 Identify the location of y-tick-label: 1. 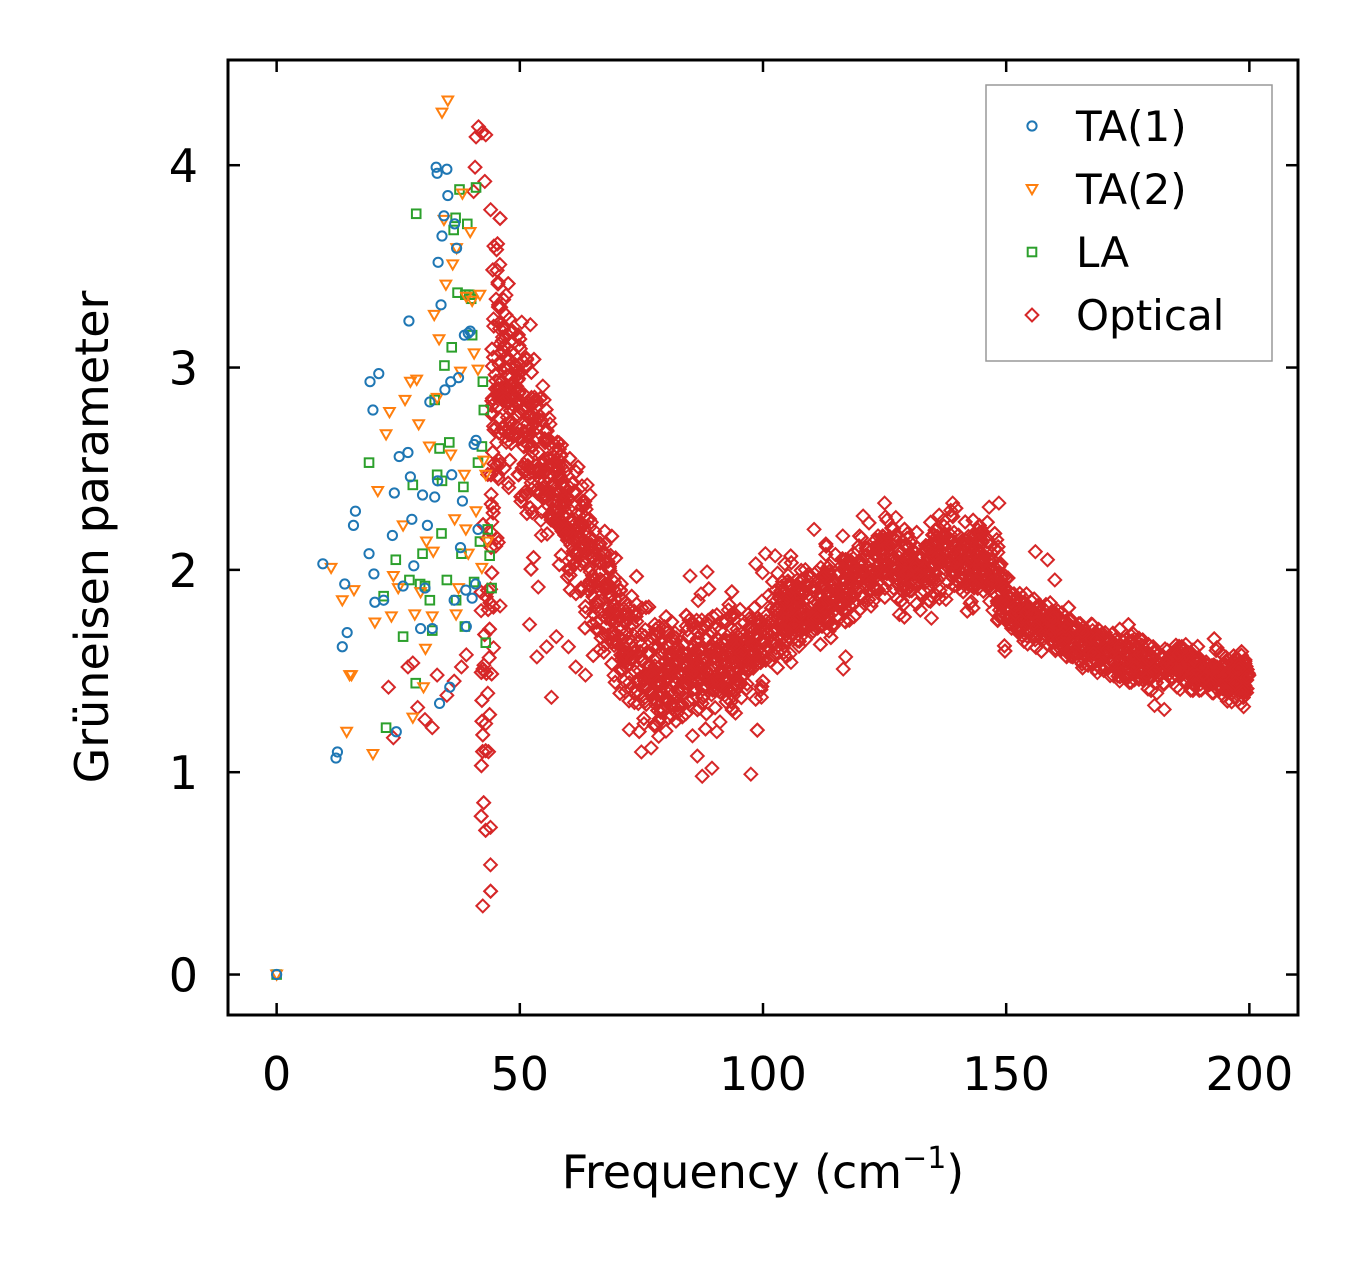
(183, 773).